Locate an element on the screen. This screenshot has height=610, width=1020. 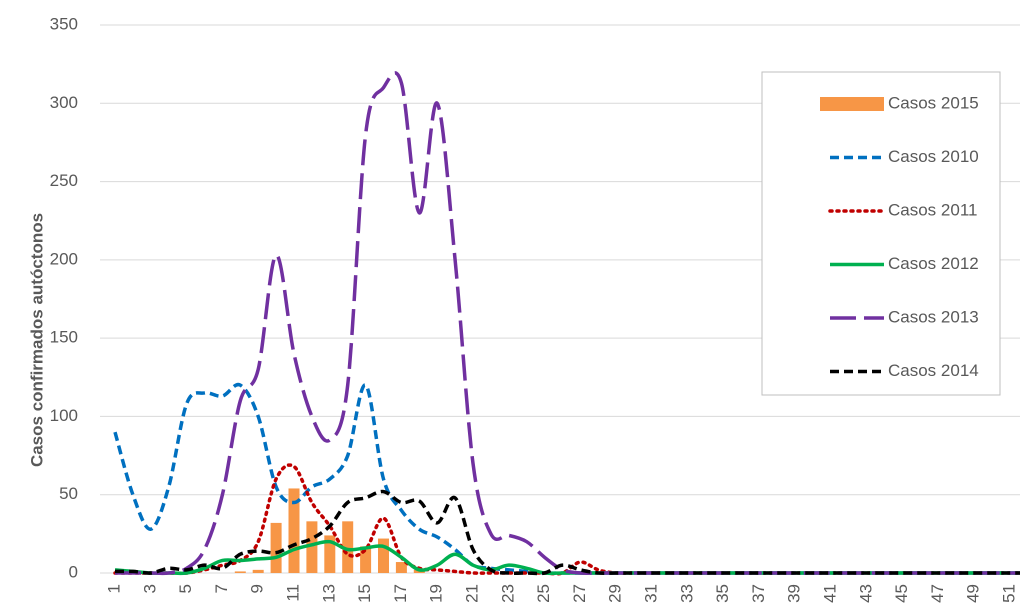
legend-label: Casos 2013 is located at coordinates (933, 316).